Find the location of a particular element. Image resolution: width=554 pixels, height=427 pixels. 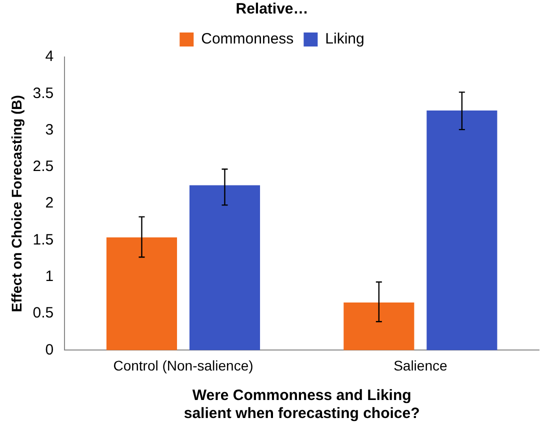

legend-label: Liking is located at coordinates (344, 39).